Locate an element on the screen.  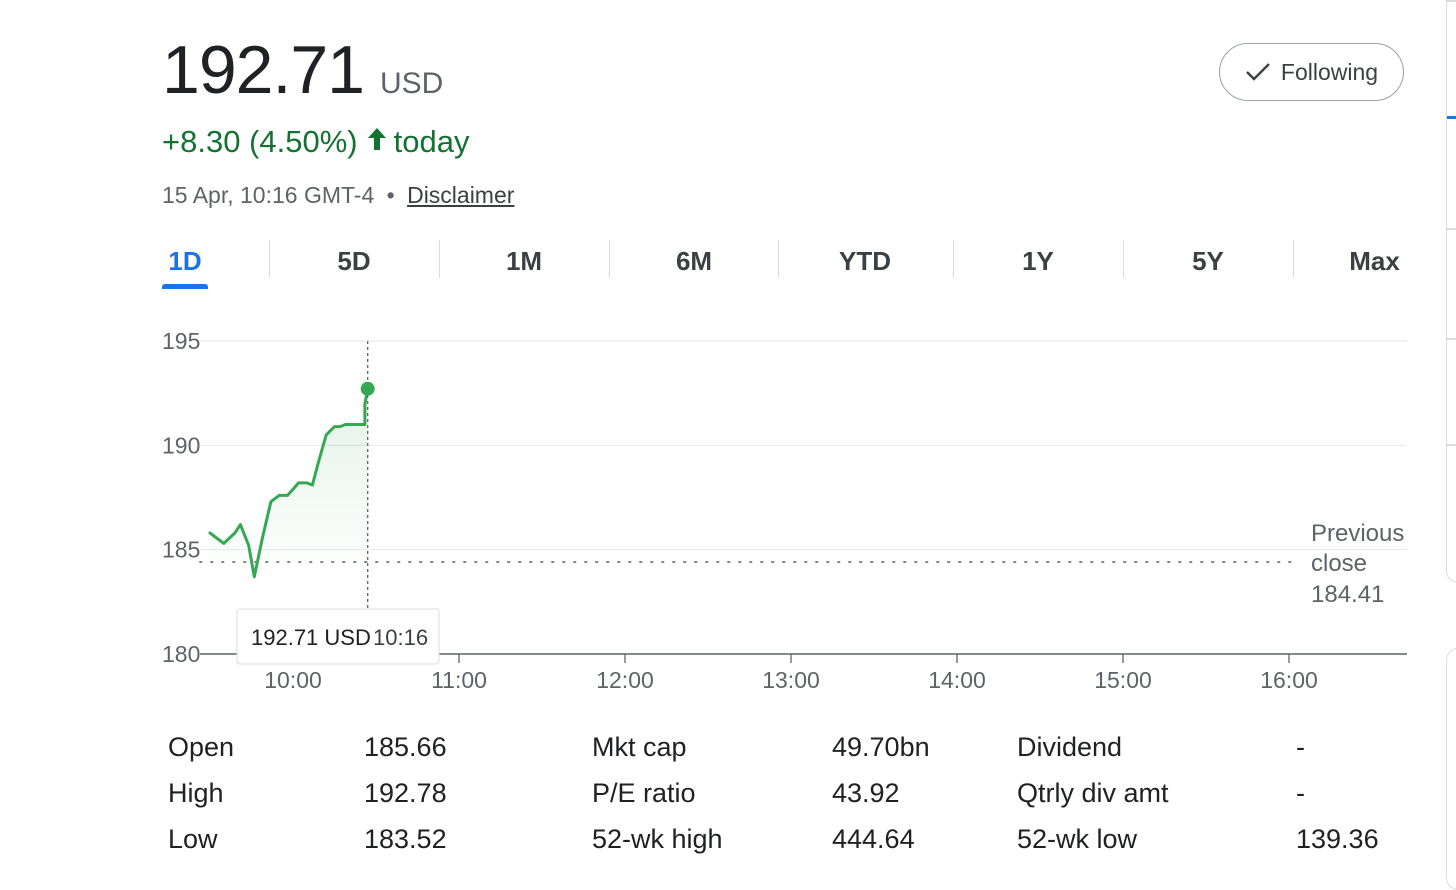
y-axis: 180 185 190 195 is located at coordinates (181, 497).